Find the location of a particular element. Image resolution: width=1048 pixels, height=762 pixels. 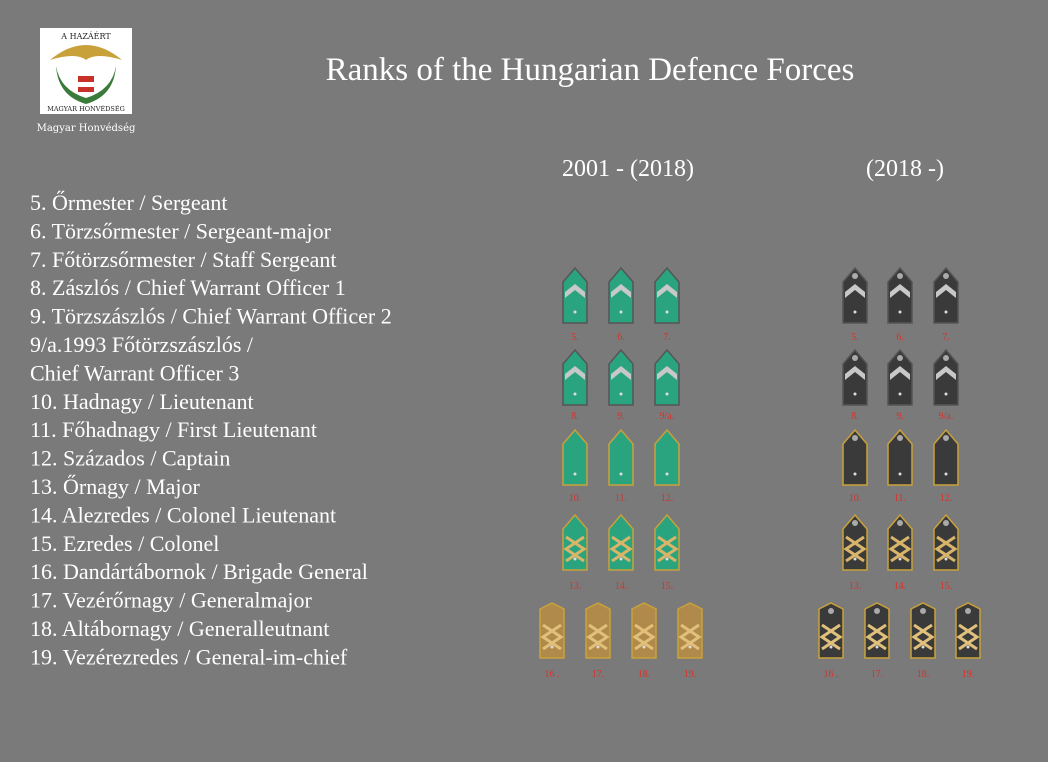

column-heading: (2018 -) is located at coordinates (905, 169).